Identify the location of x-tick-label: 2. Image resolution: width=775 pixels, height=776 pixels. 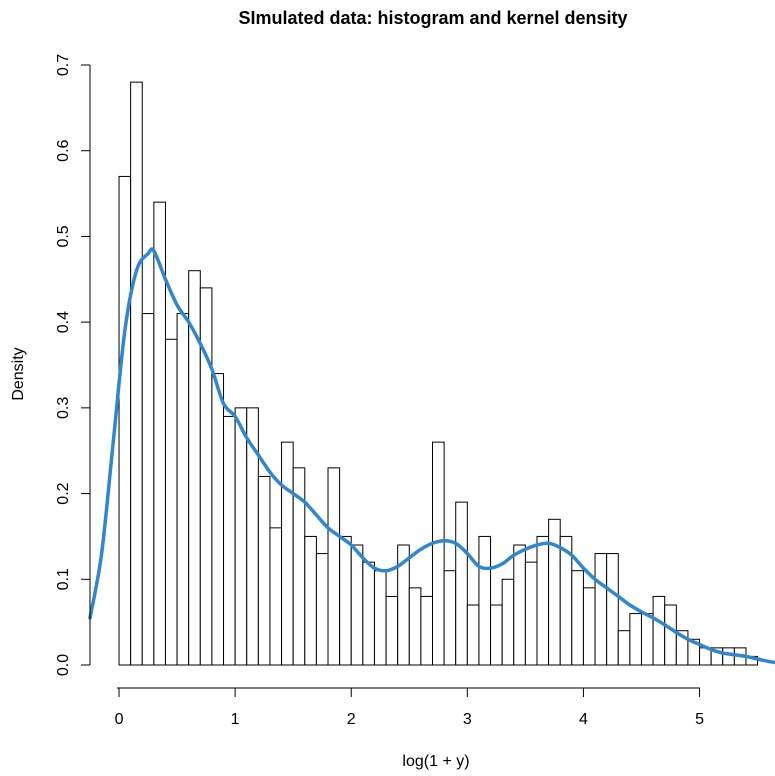
(351, 719).